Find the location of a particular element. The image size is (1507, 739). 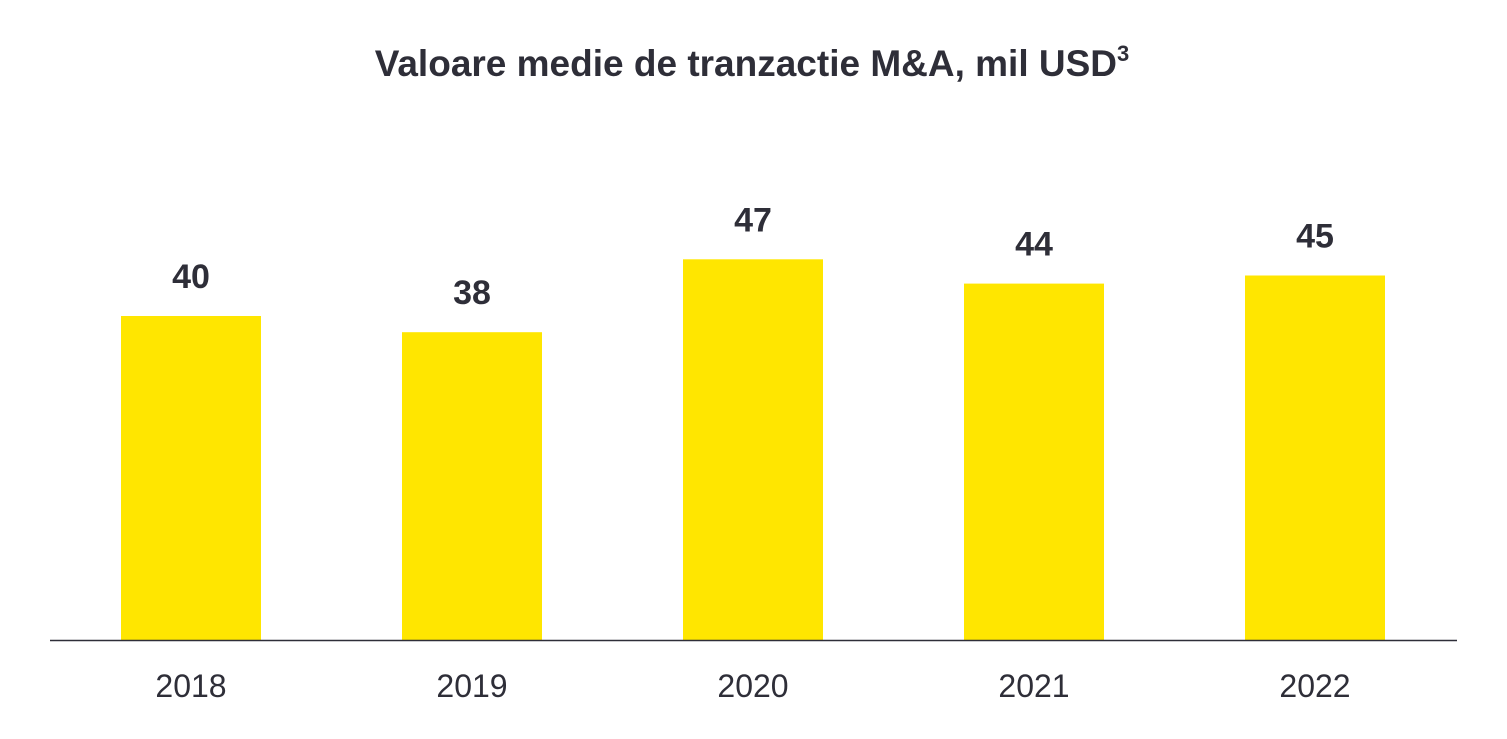

bar-2021 is located at coordinates (1034, 461).